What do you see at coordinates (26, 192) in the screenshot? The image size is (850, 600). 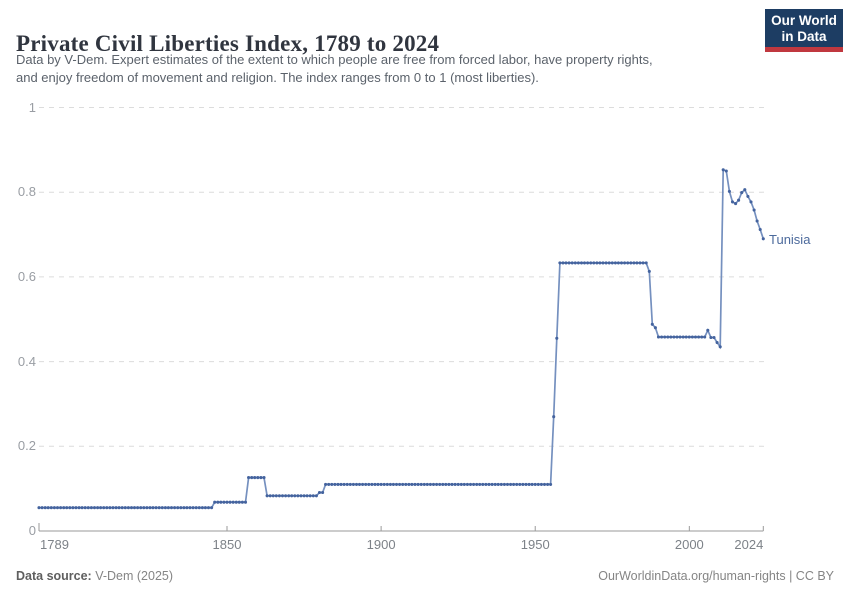 I see `y-axis-label-0.8: 0.8` at bounding box center [26, 192].